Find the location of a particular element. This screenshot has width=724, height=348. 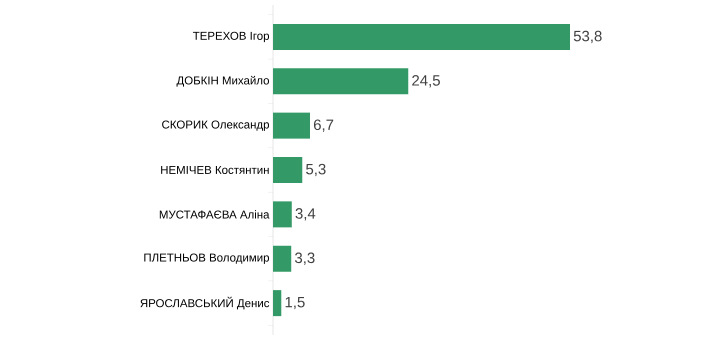

y-tick-label: ТЕРЕХОВ Ігор is located at coordinates (231, 37).